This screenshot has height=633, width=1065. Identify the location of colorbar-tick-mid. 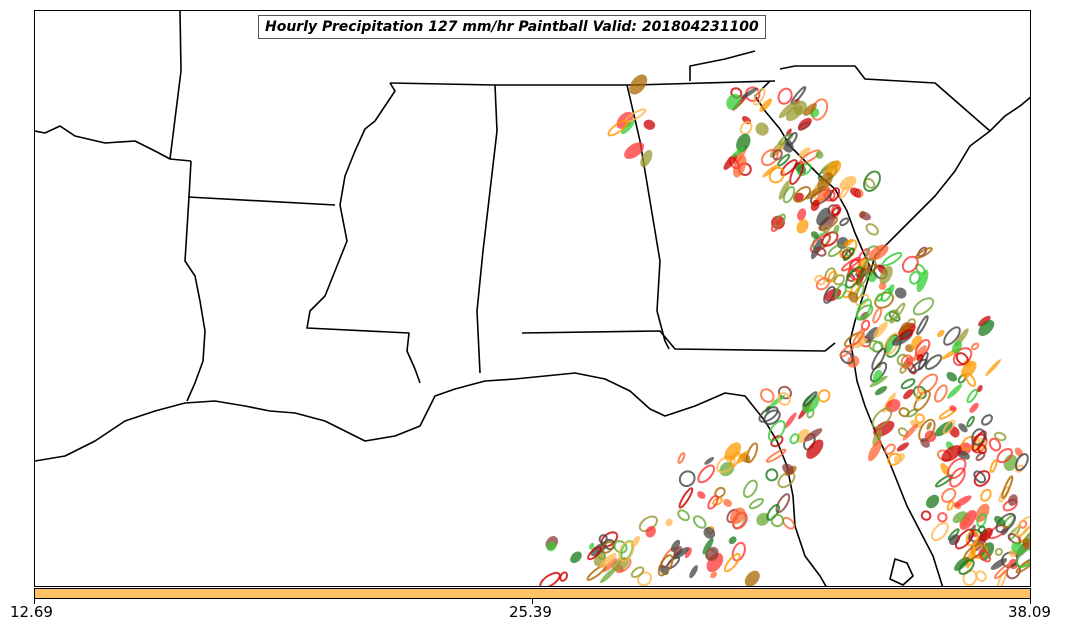
(532, 601).